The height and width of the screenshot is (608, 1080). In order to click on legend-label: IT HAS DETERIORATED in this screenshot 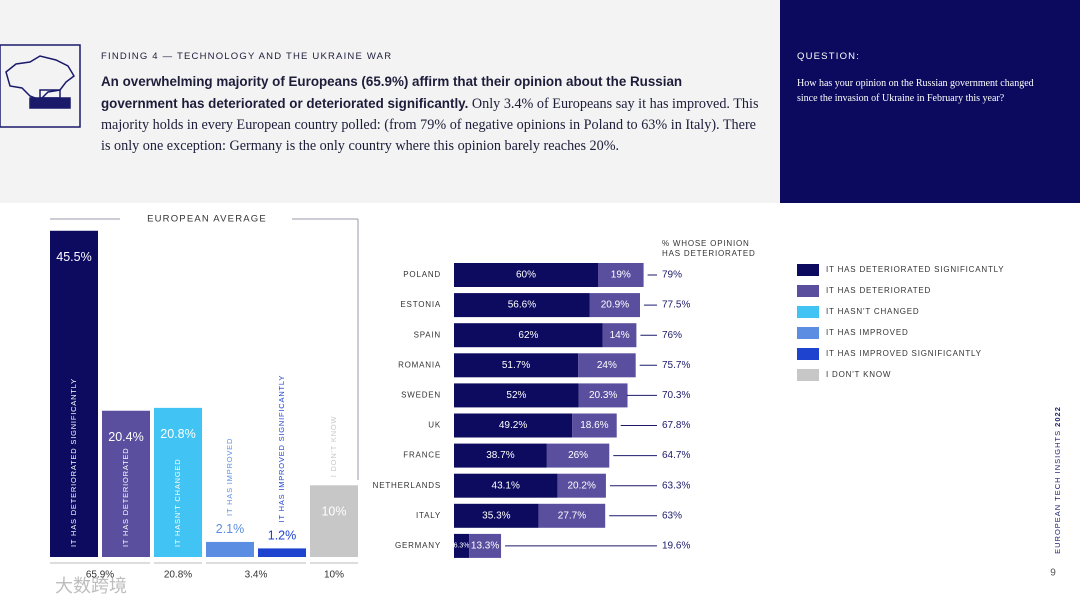, I will do `click(878, 290)`.